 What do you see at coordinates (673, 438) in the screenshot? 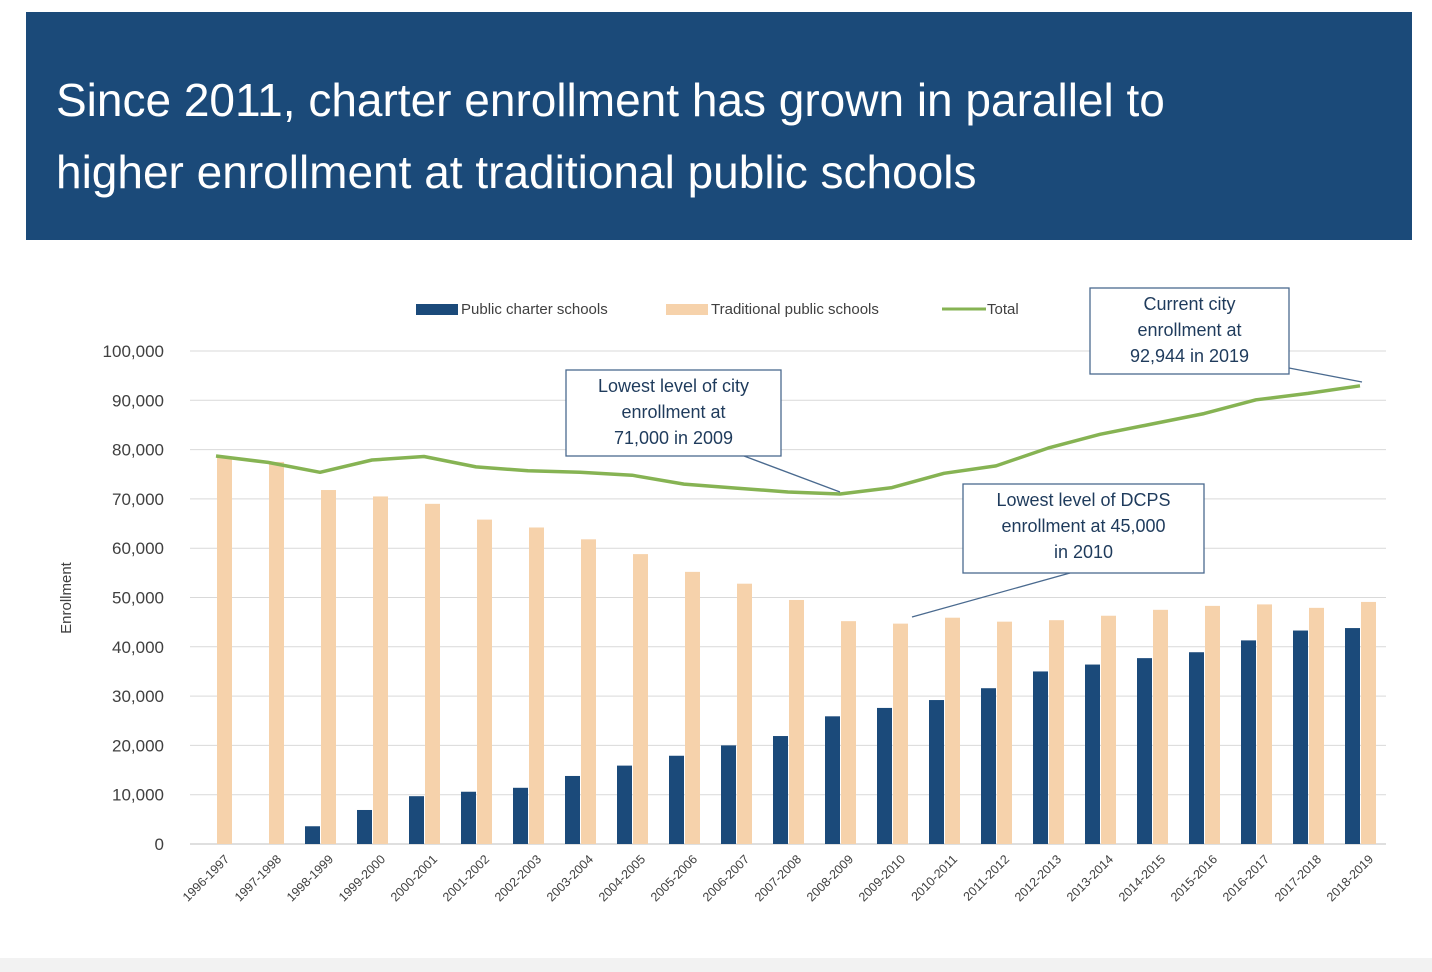
I see `callout-text: 71,000 in 2009` at bounding box center [673, 438].